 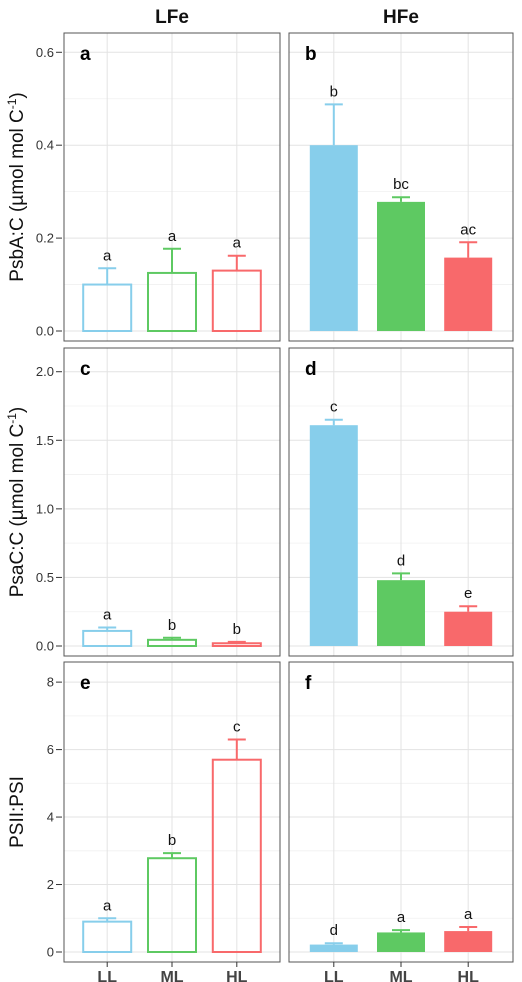 I want to click on y-tick-label: 0.6, so click(x=45, y=52).